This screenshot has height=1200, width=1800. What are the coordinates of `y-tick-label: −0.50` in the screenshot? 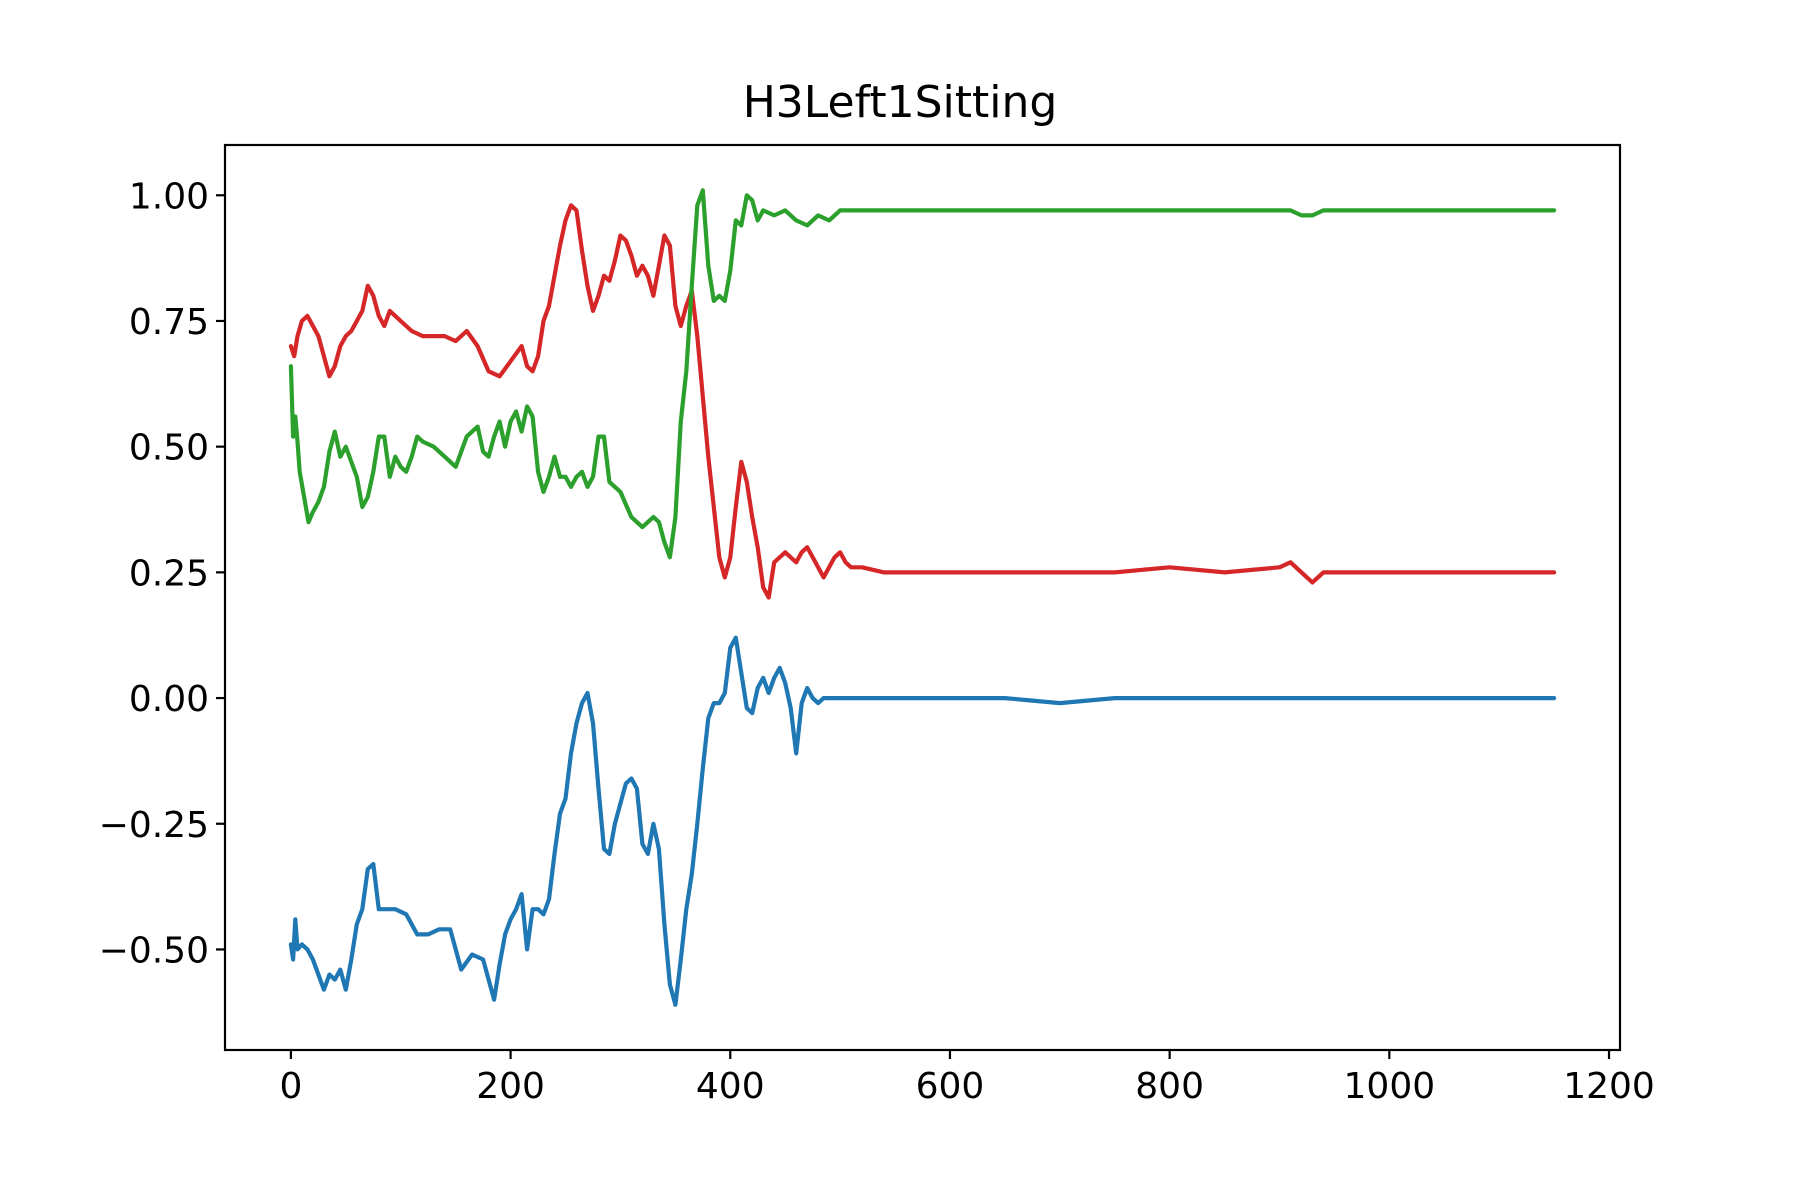 It's located at (154, 950).